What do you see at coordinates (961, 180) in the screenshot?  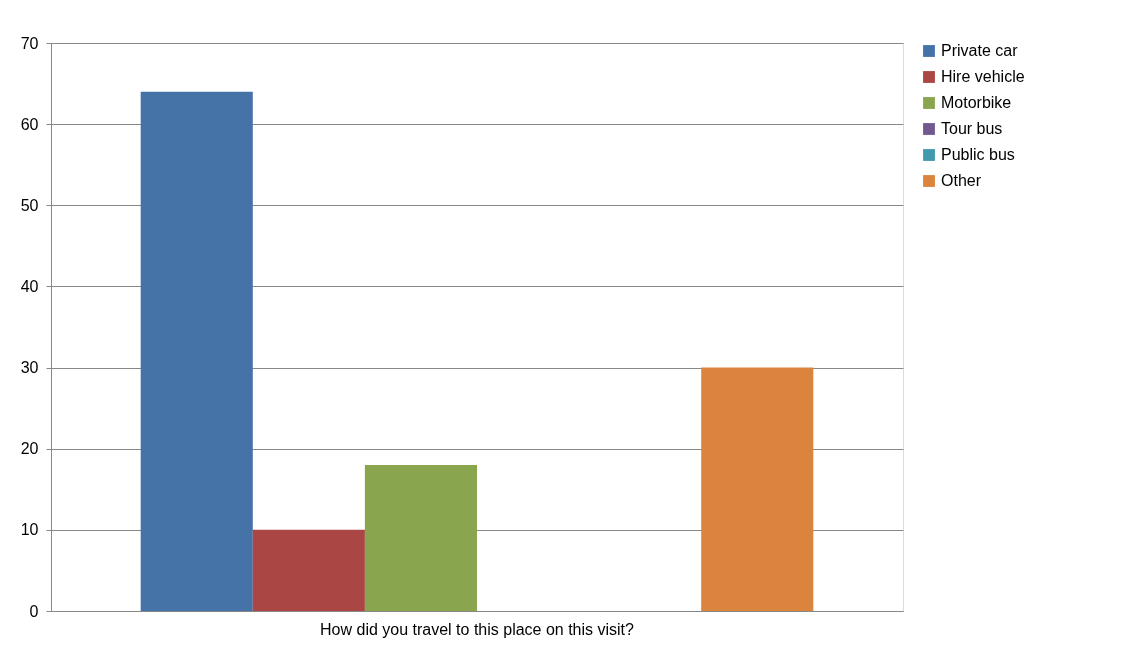 I see `legend-label: Other` at bounding box center [961, 180].